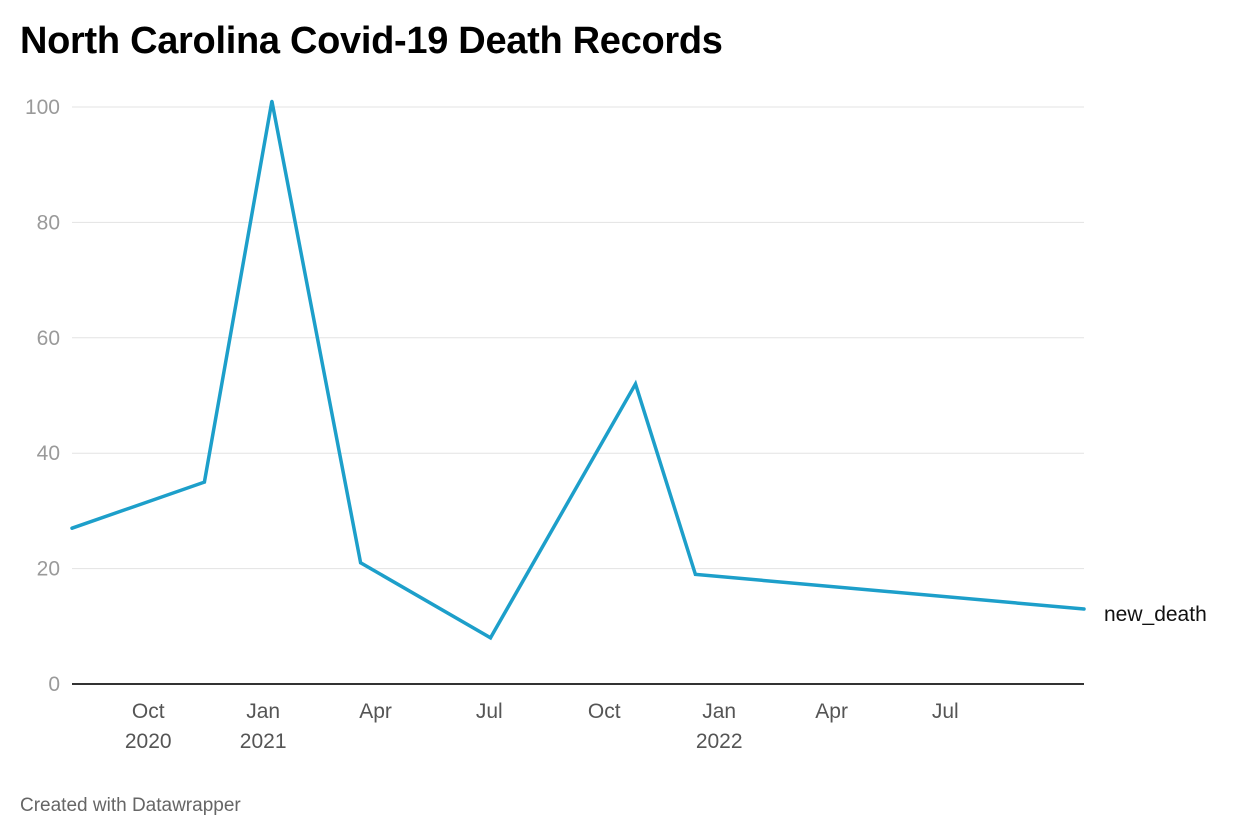  Describe the element at coordinates (263, 741) in the screenshot. I see `x-tick-year-1: 2021` at that location.